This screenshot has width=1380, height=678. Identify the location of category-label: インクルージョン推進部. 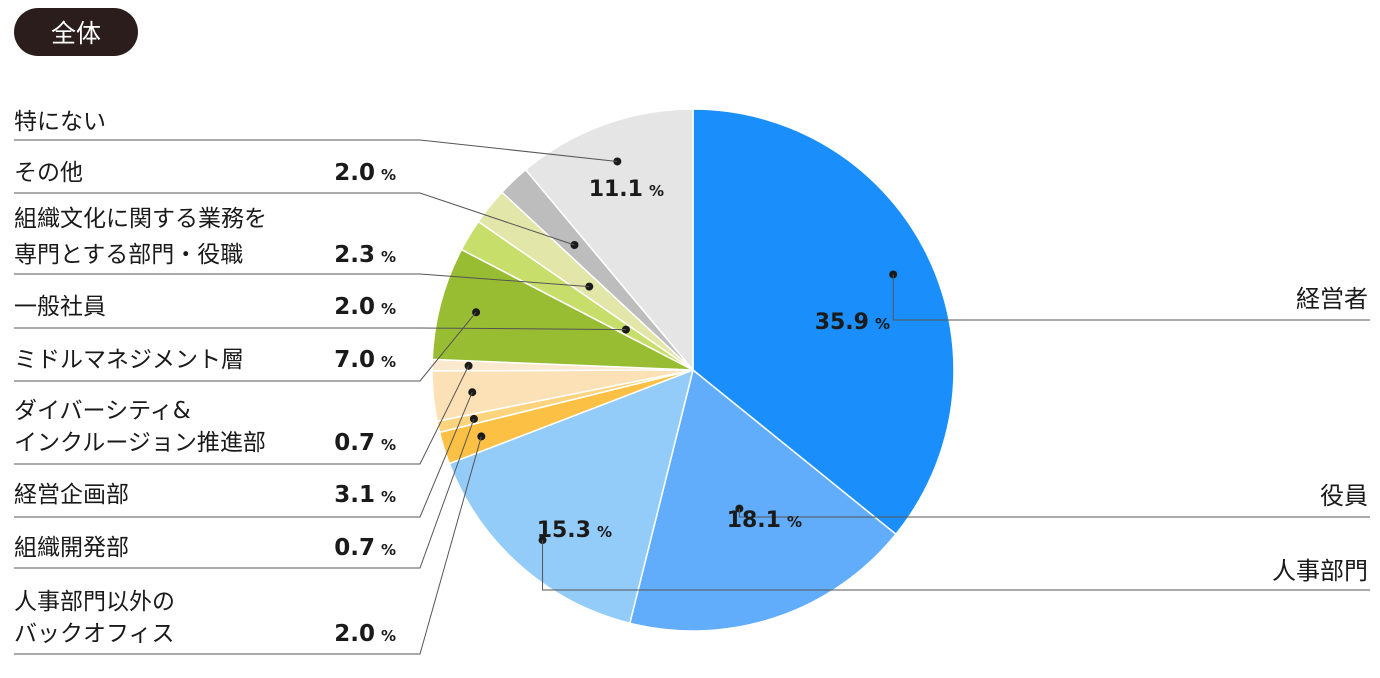
(140, 443).